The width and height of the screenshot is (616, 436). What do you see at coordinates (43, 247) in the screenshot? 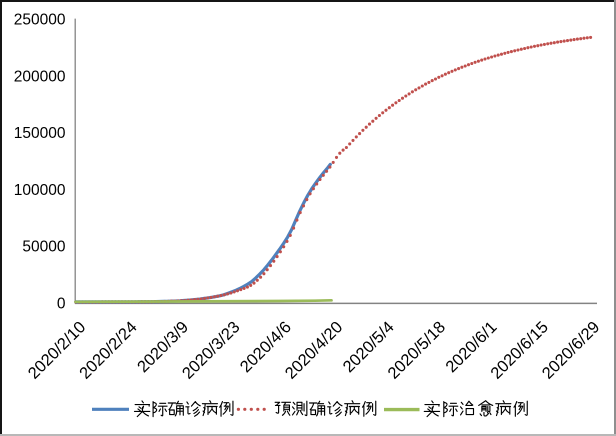
I see `svg-text: 50000` at bounding box center [43, 247].